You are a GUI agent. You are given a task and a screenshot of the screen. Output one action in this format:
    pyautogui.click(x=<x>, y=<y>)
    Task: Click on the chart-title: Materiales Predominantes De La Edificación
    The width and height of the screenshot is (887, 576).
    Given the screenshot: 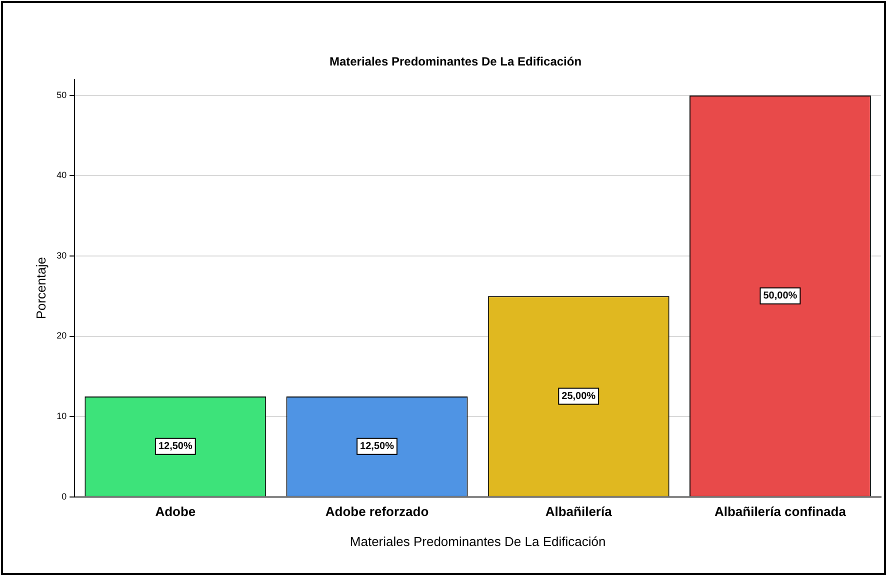 What is the action you would take?
    pyautogui.click(x=455, y=61)
    